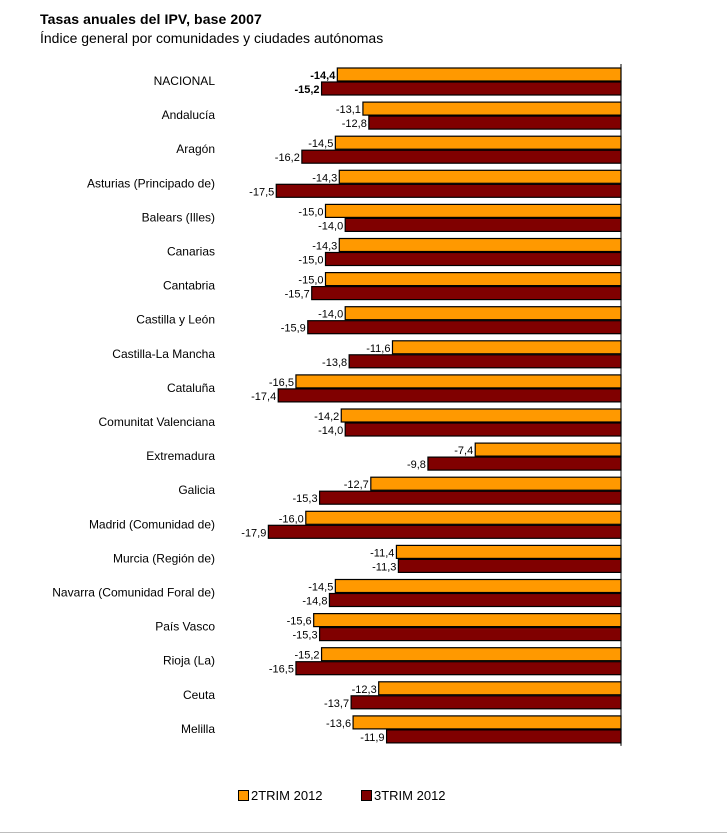 The image size is (727, 835). I want to click on value-label-2trim-madrid-comunidad-de: -16,0, so click(291, 519).